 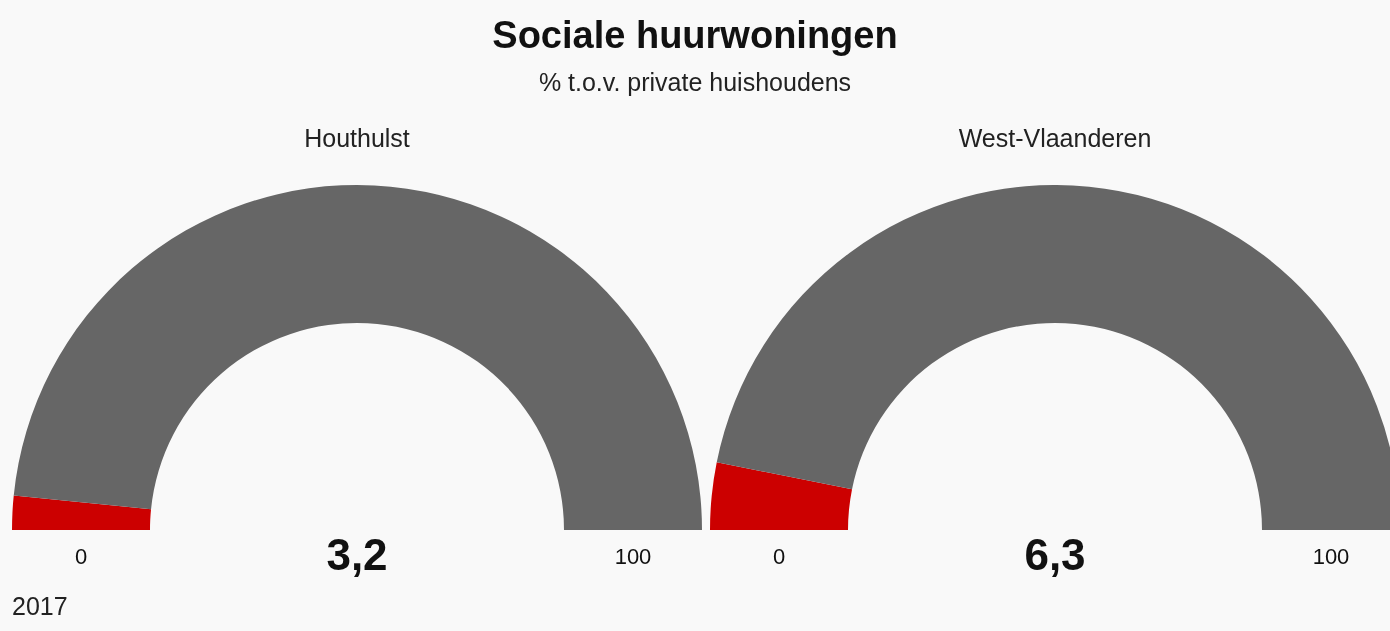 I want to click on text: 3,2, so click(x=357, y=555).